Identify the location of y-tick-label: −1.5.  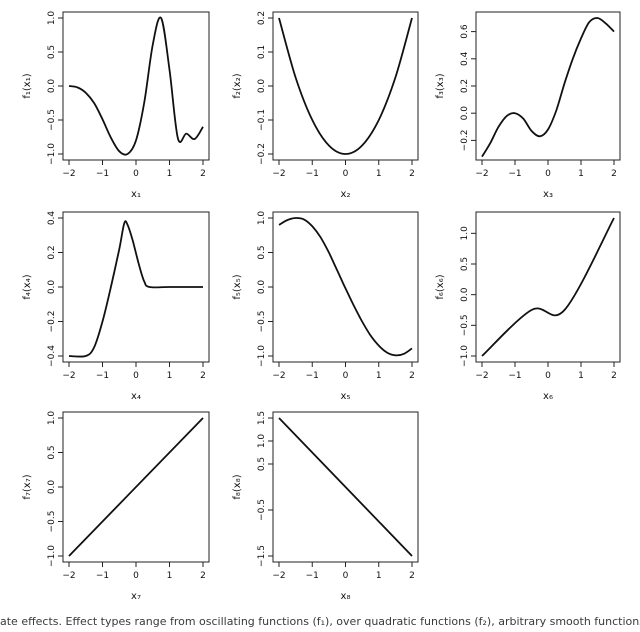
(262, 556).